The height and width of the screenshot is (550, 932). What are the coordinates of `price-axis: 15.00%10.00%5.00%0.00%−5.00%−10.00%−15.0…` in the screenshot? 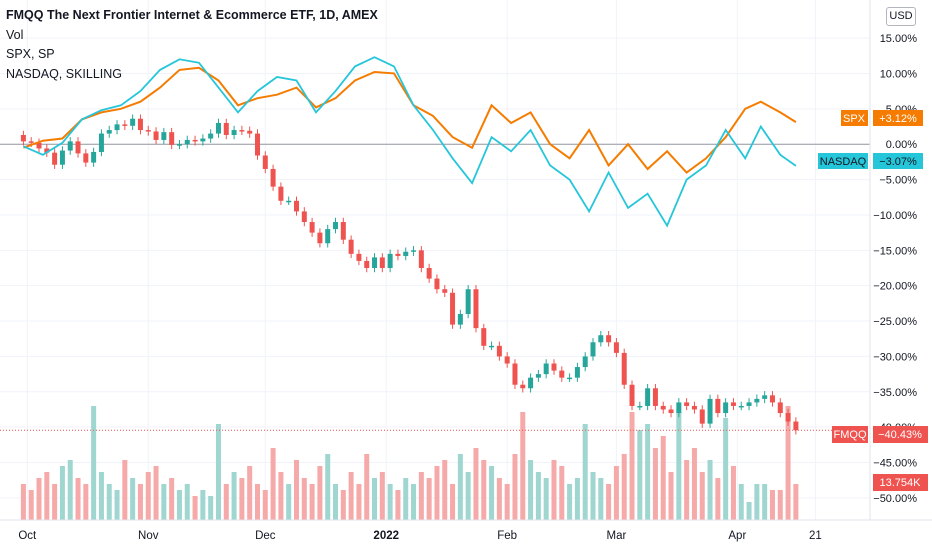 It's located at (895, 269).